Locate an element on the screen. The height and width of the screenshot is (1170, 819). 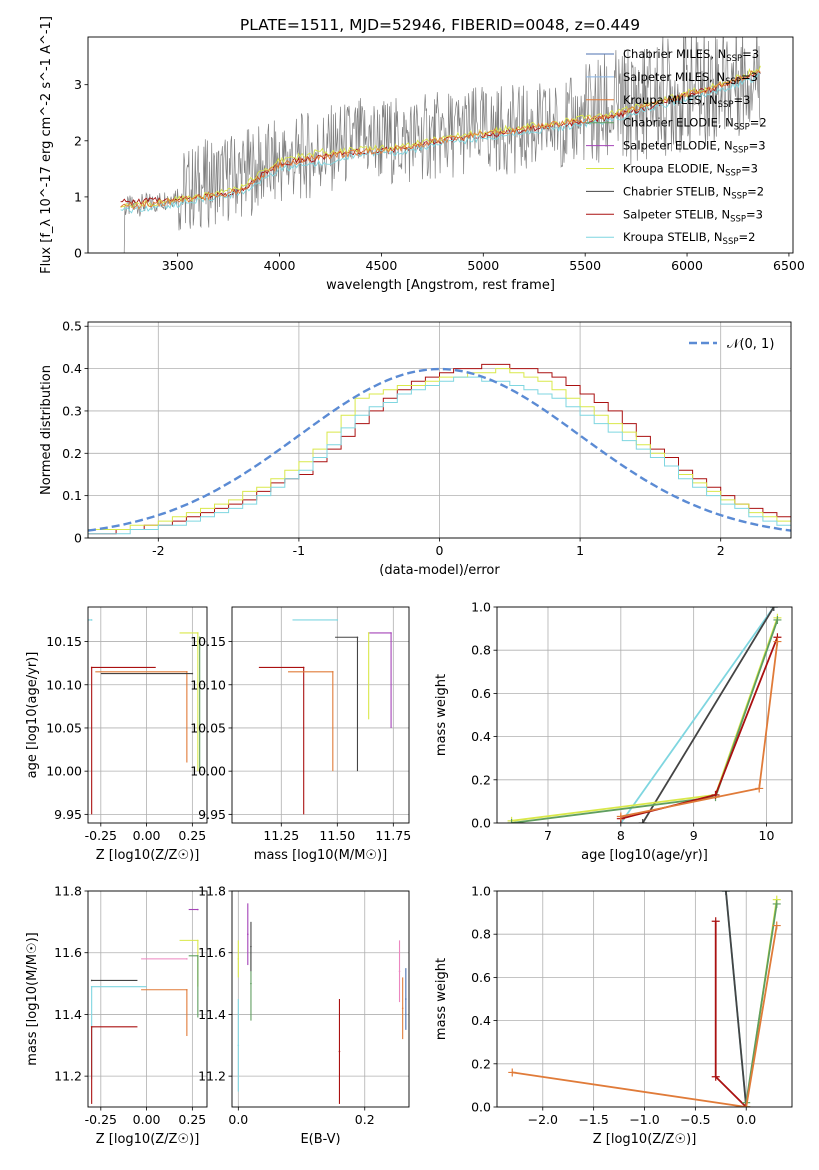
x-tick-label: 11.50 is located at coordinates (337, 835).